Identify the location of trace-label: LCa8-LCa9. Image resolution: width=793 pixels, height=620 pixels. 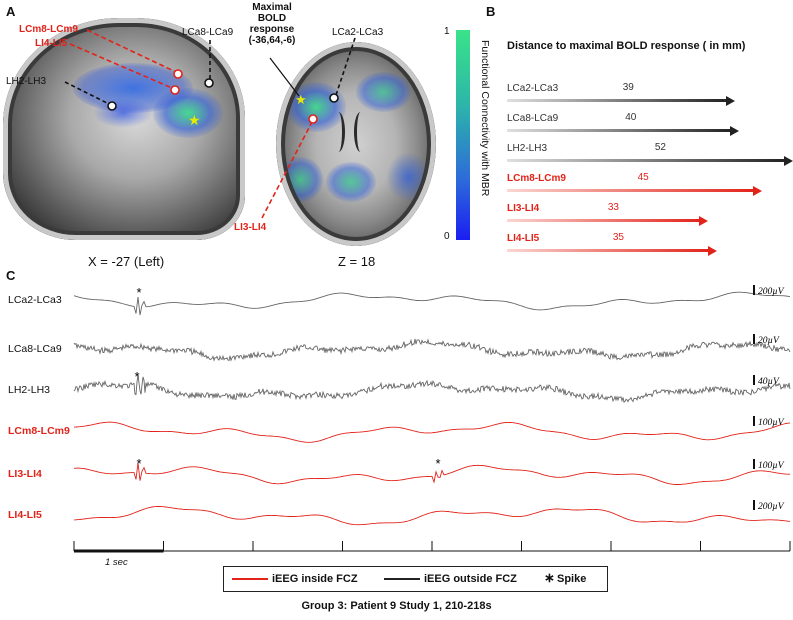
(35, 349).